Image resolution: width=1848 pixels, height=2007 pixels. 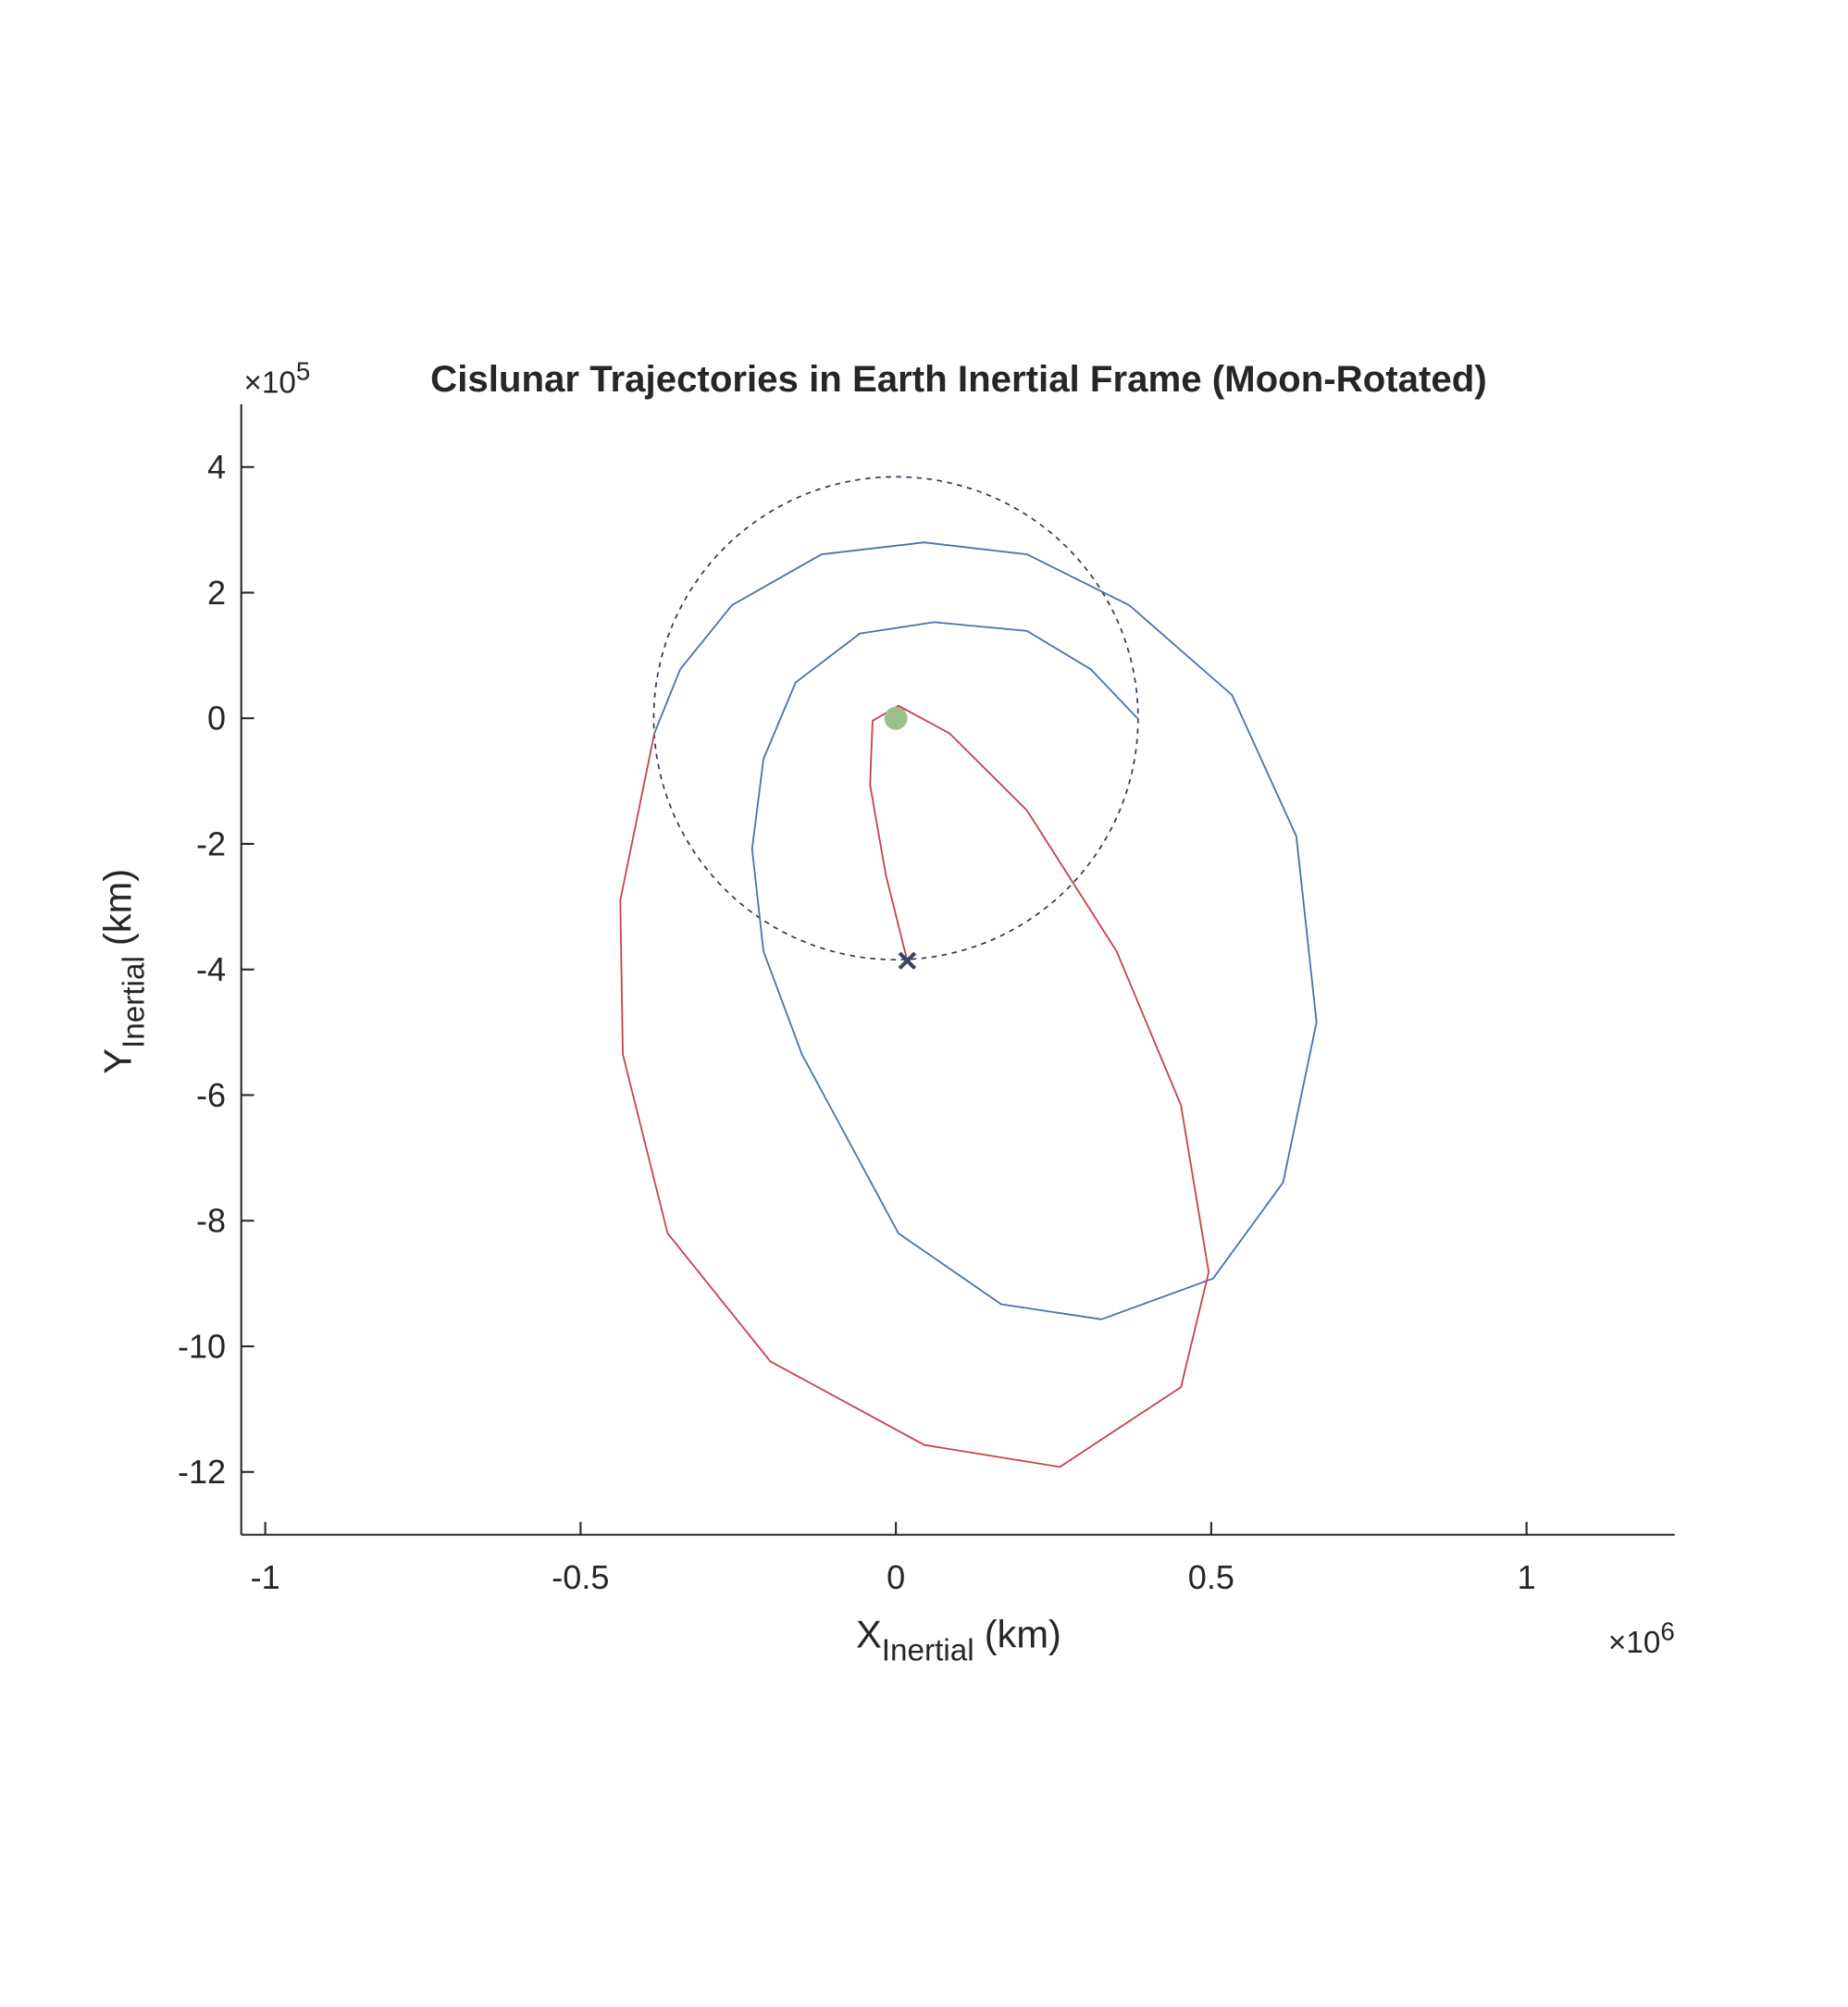 I want to click on y-axis-label: YInertial (km), so click(x=123, y=971).